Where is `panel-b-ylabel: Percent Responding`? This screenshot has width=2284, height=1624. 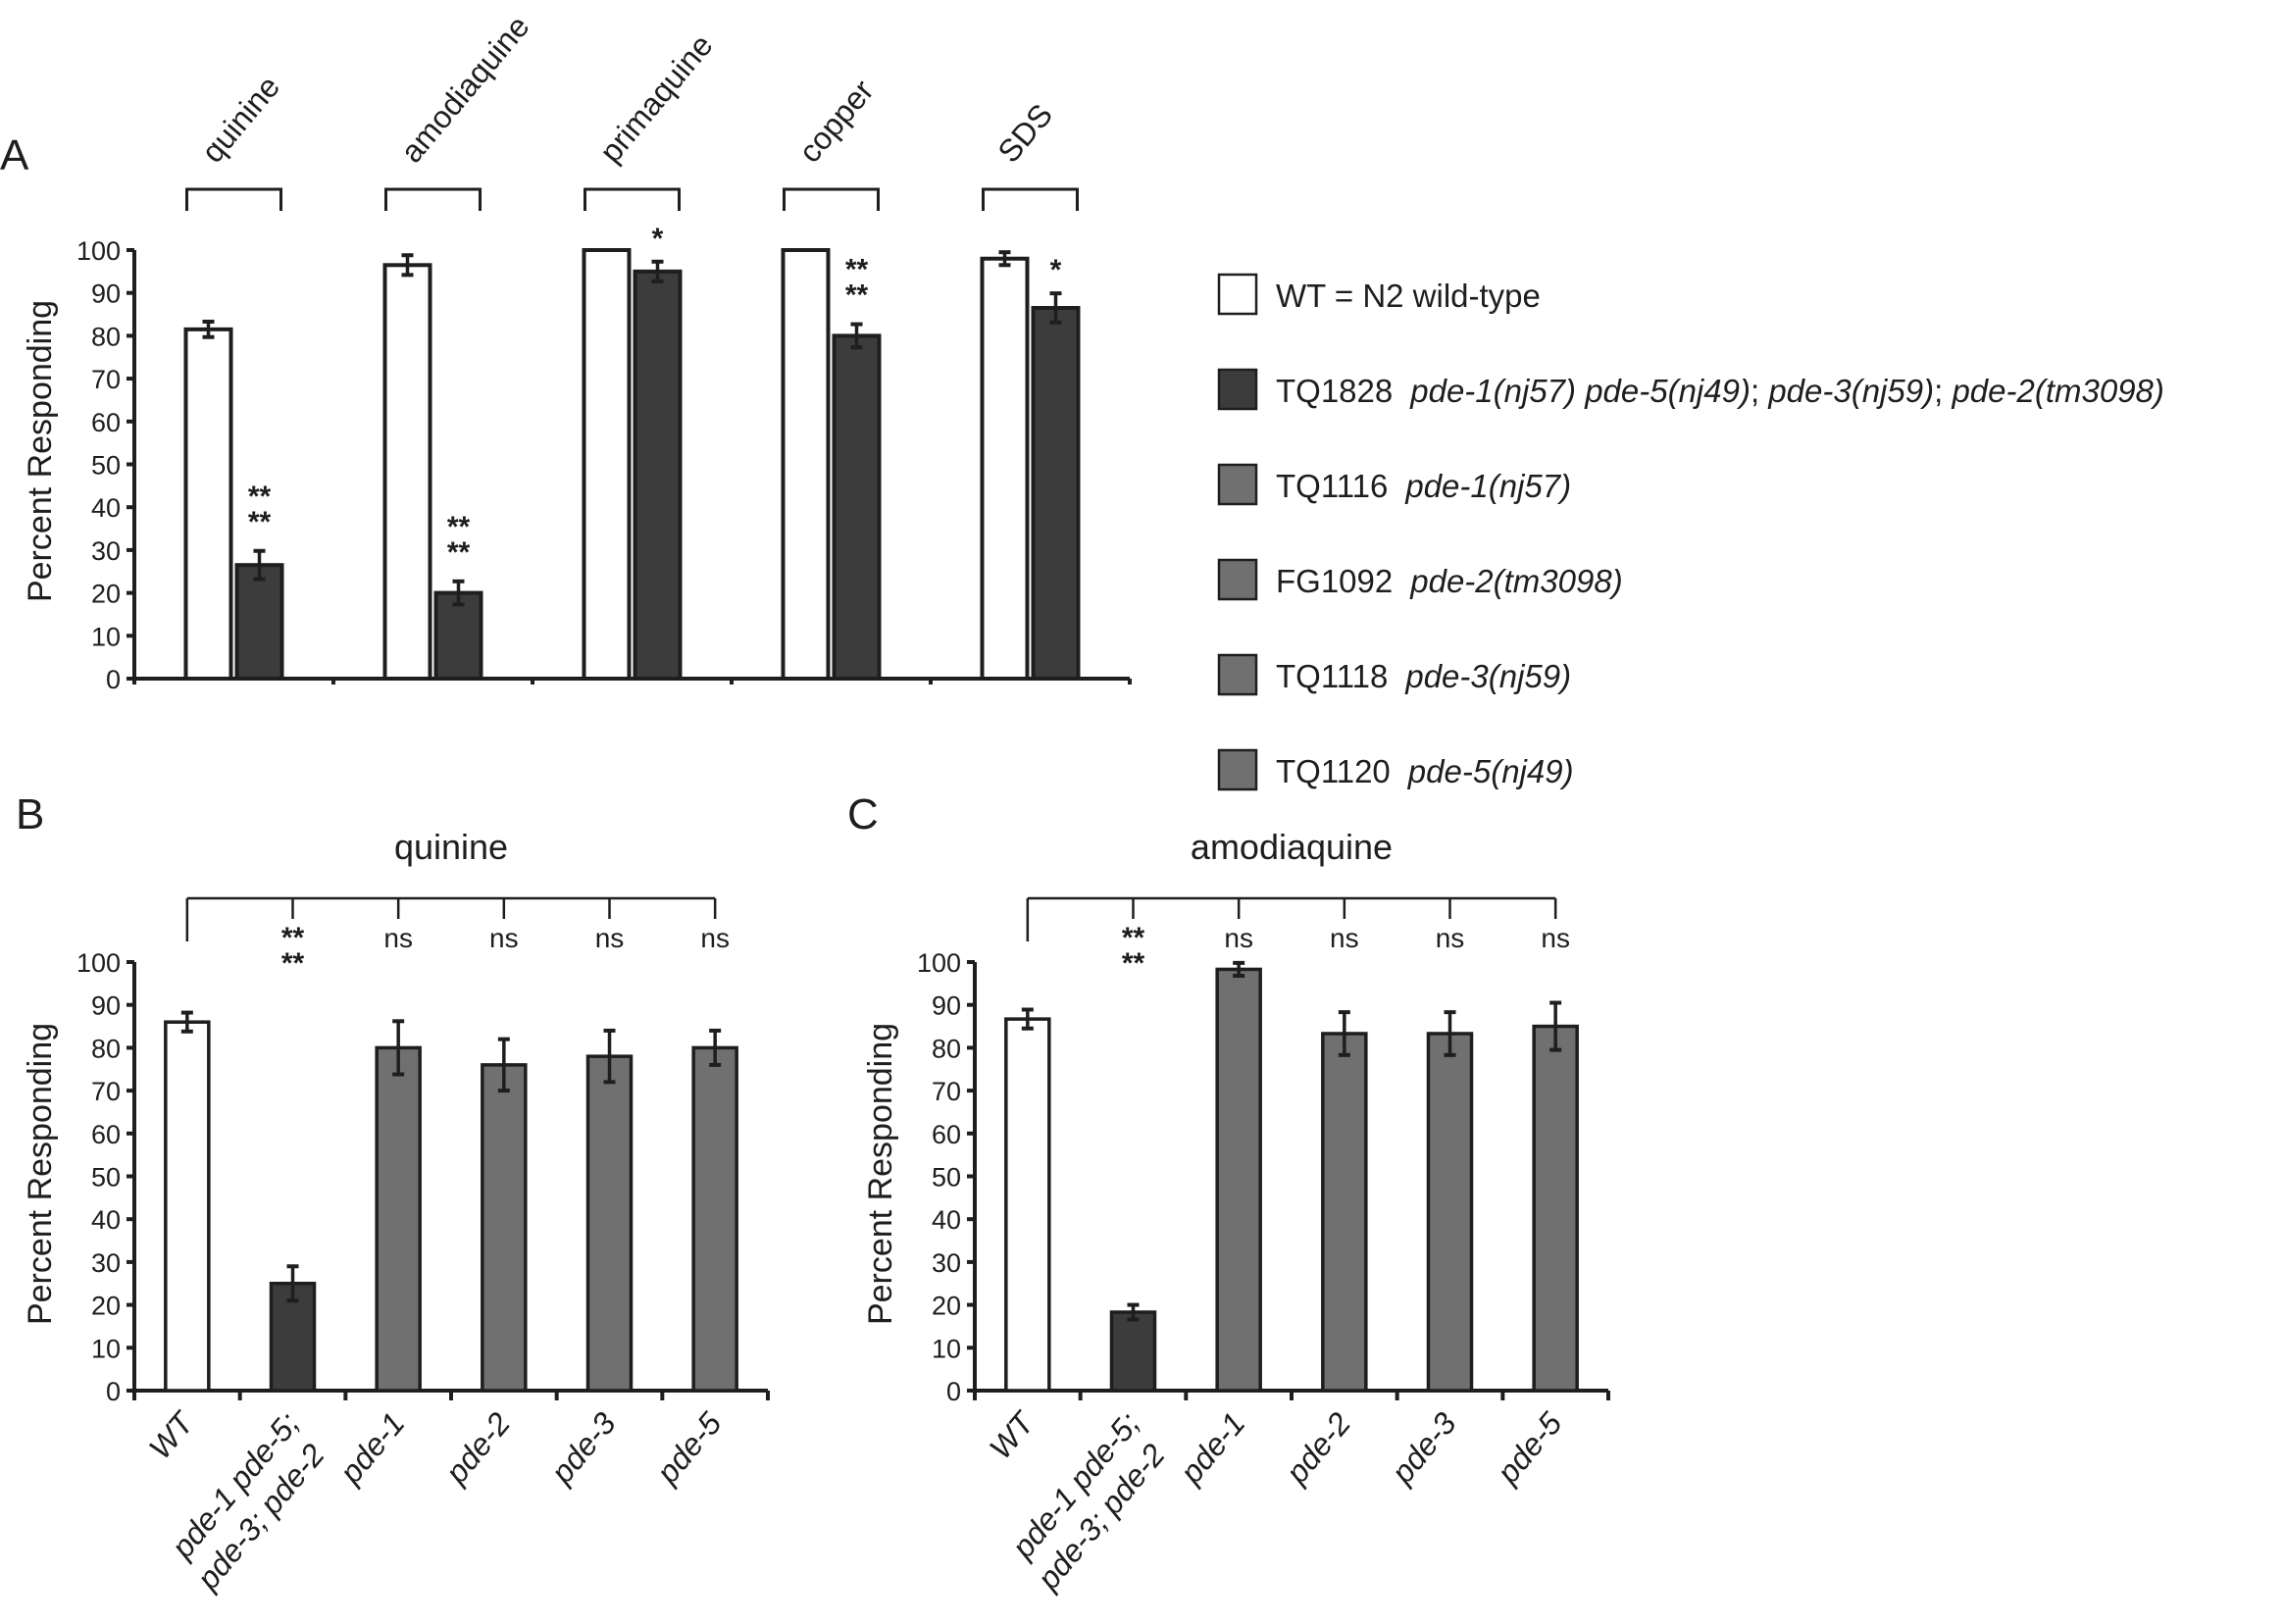 panel-b-ylabel: Percent Responding is located at coordinates (40, 1174).